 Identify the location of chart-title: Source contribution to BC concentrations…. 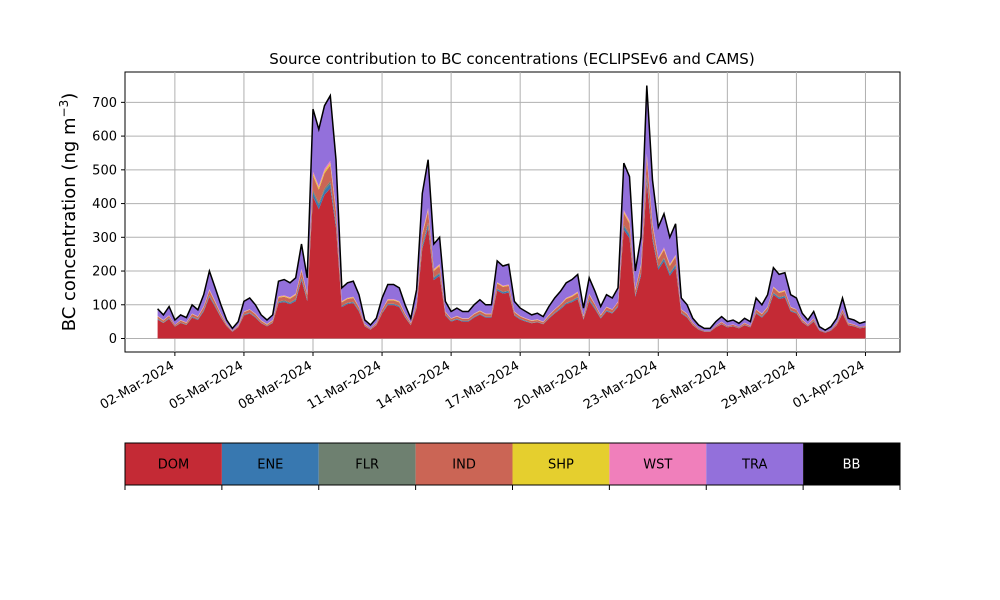
(511, 59).